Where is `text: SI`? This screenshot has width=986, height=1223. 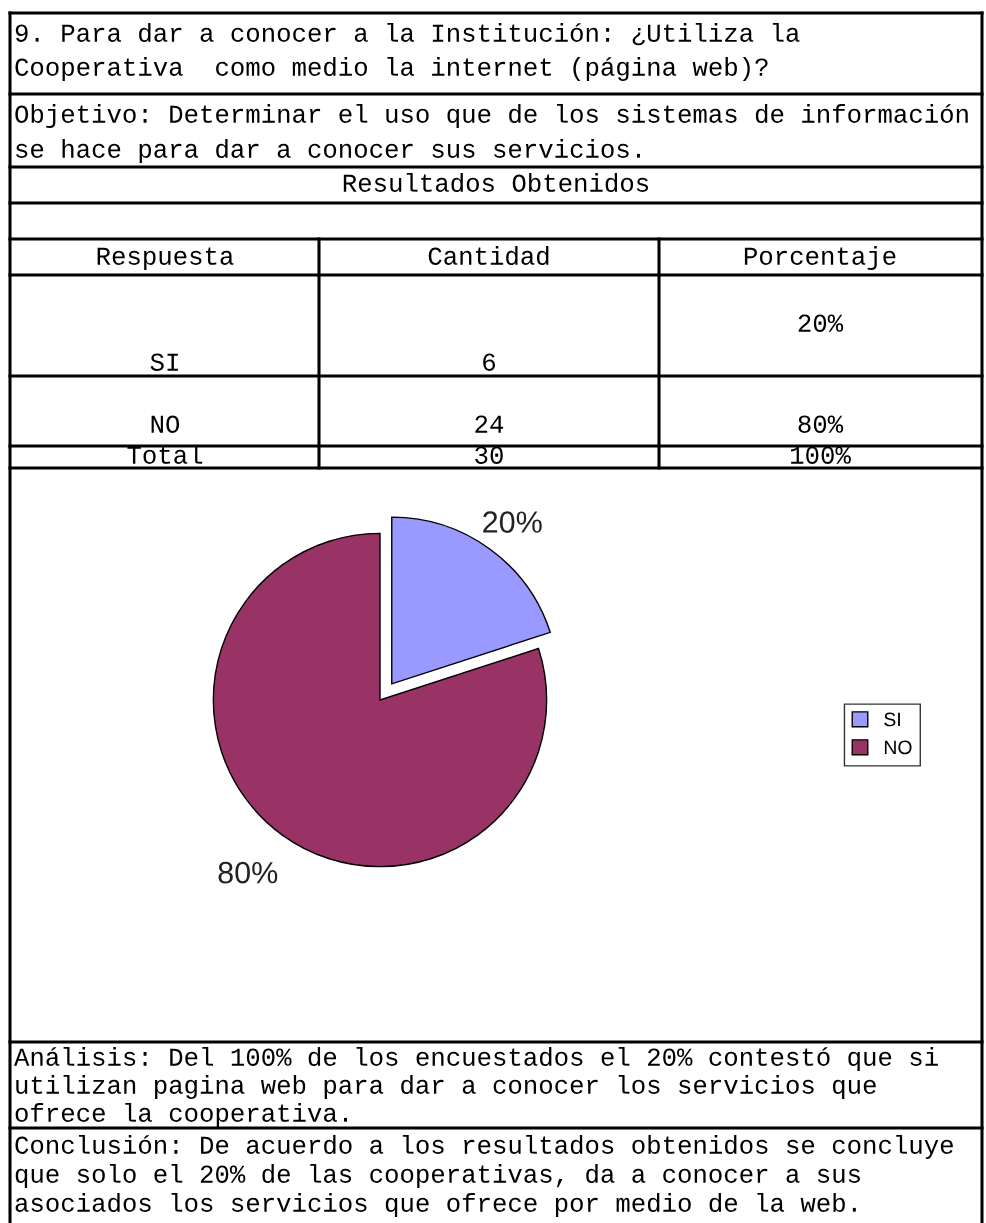 text: SI is located at coordinates (164, 362).